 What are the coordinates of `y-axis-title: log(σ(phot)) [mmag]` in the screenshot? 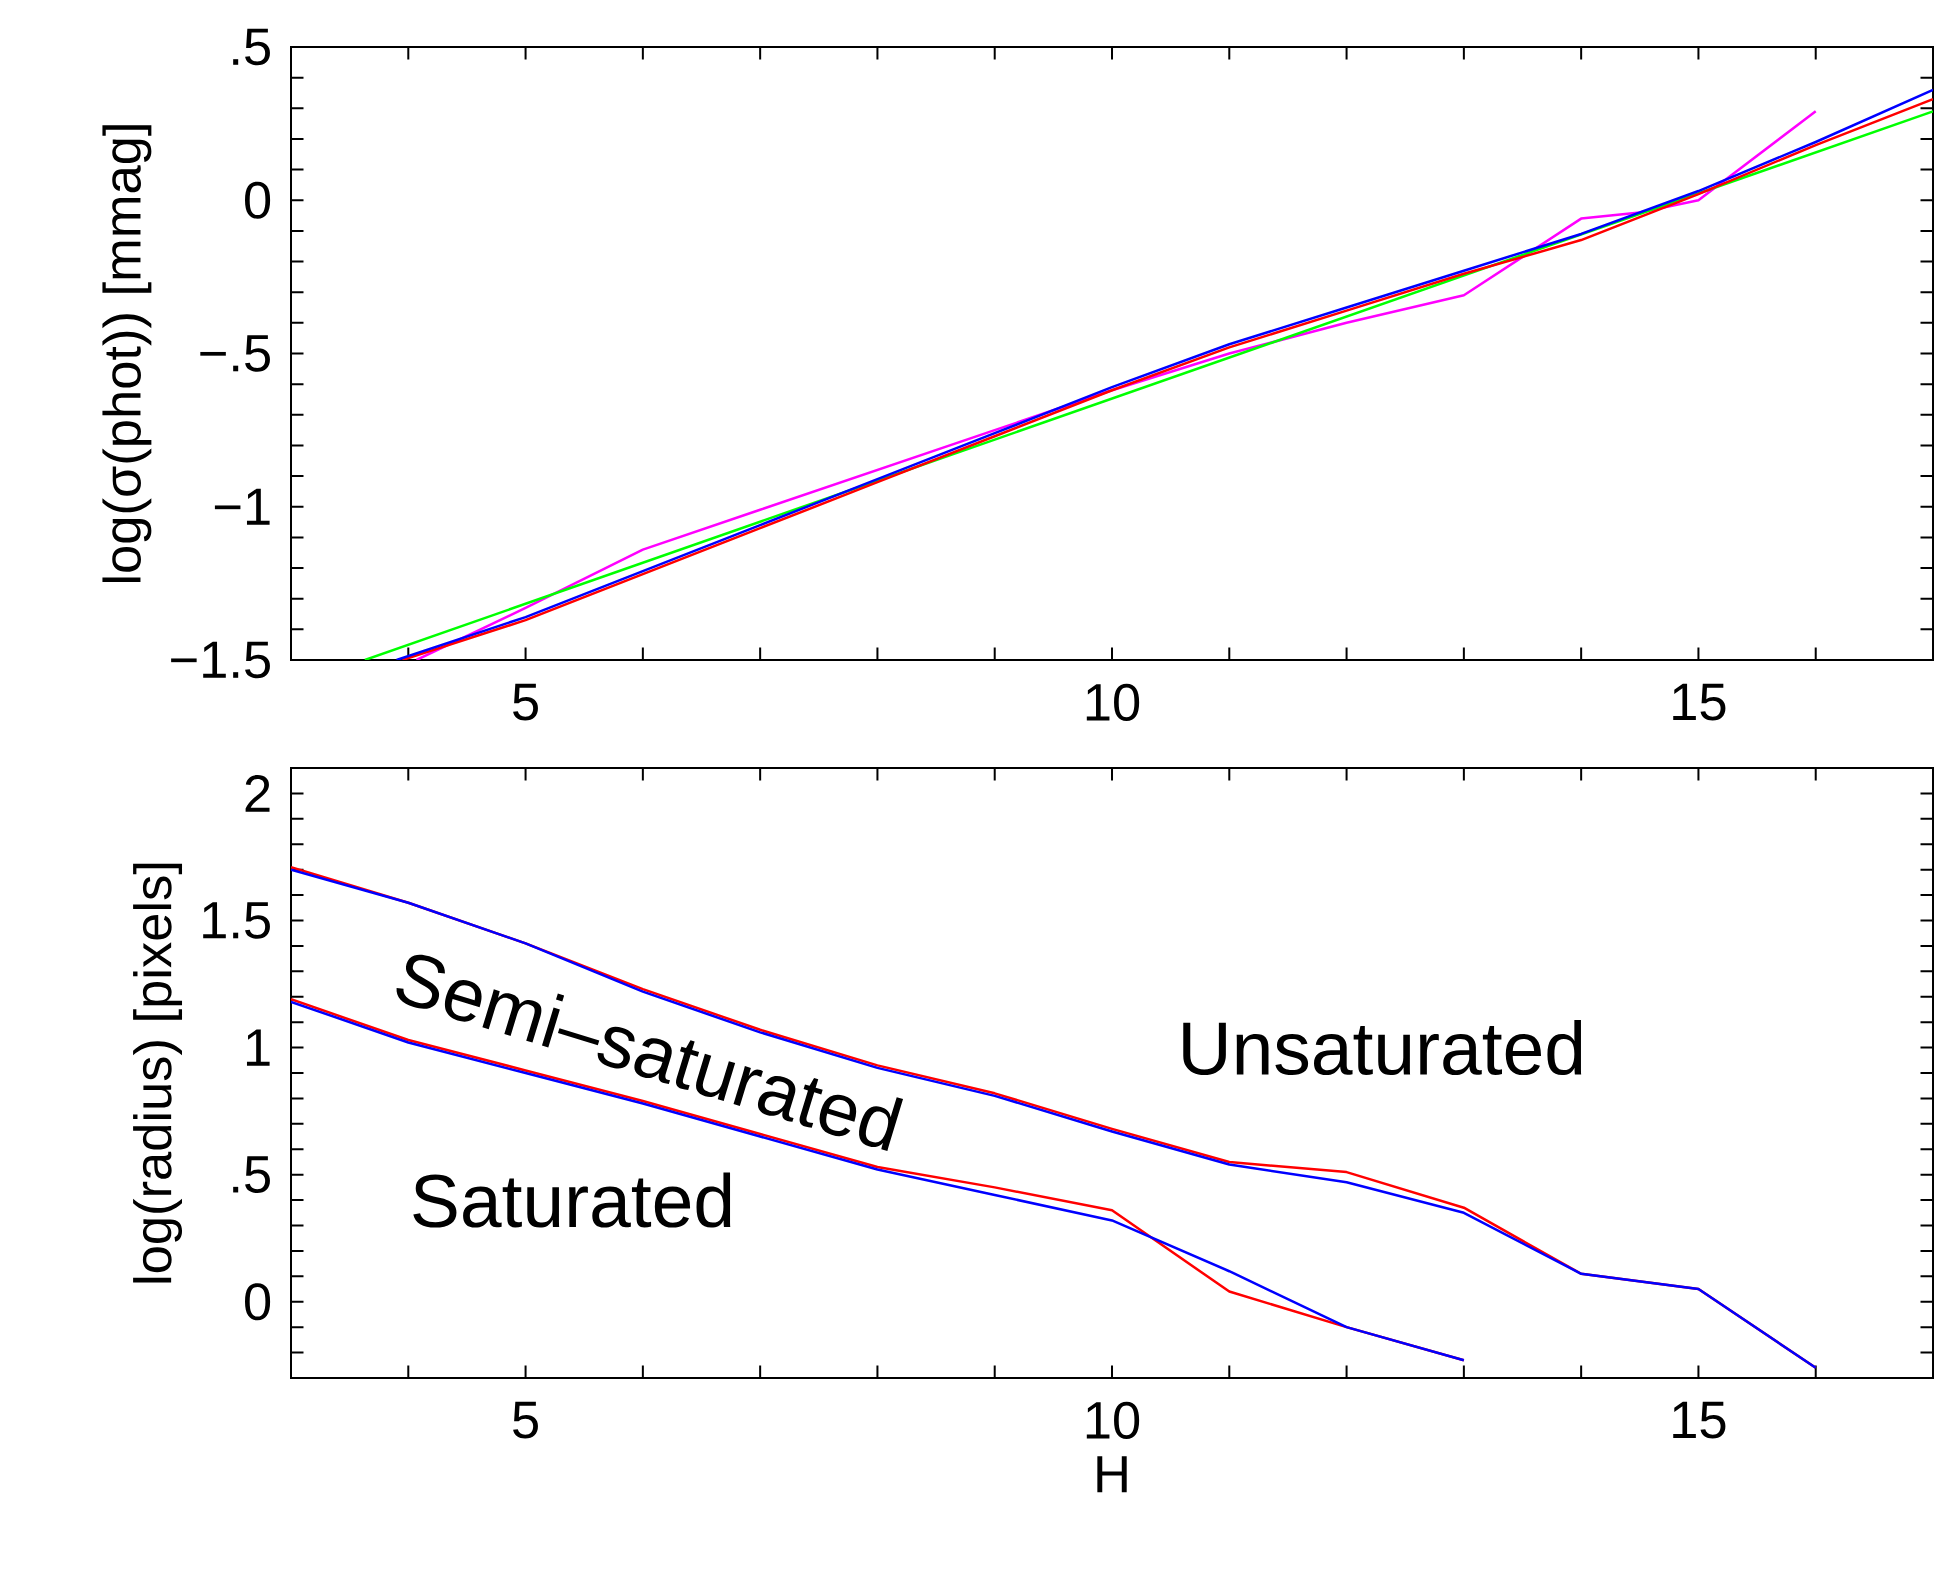 It's located at (127, 354).